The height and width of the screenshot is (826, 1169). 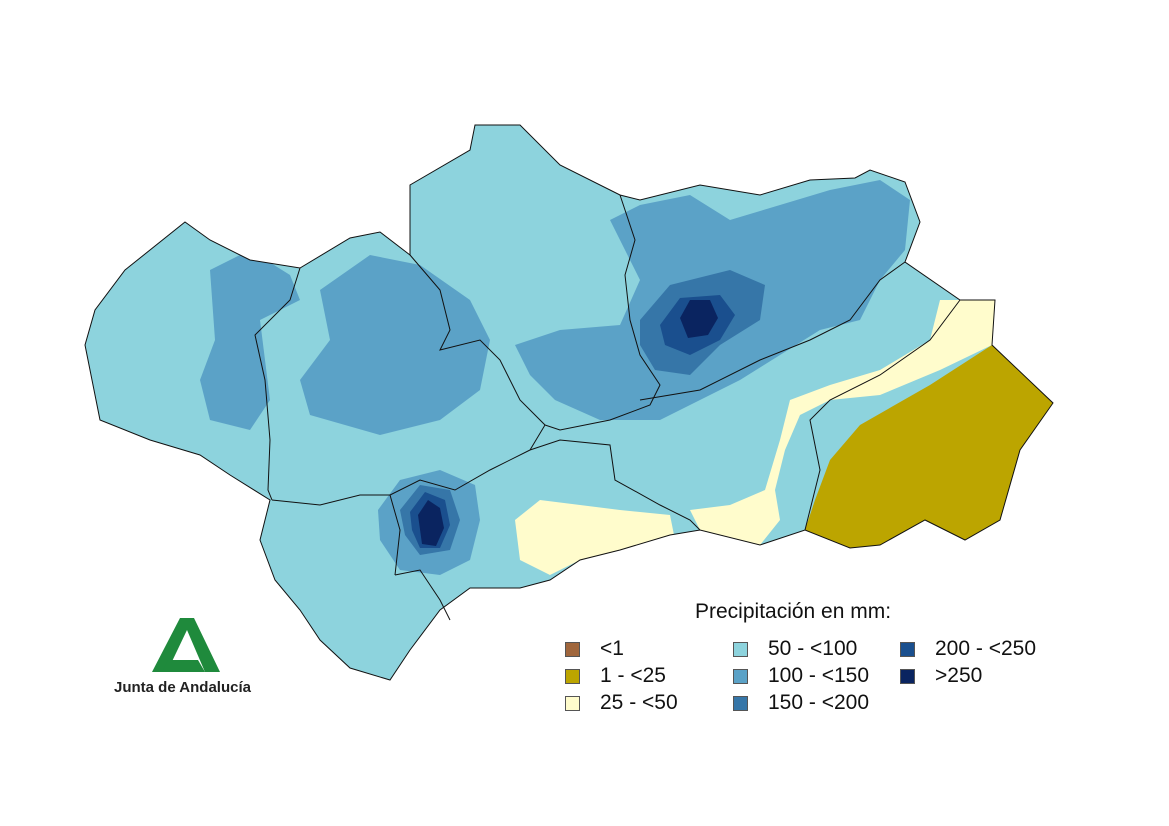 I want to click on legend-item: 25 - <50, so click(x=621, y=702).